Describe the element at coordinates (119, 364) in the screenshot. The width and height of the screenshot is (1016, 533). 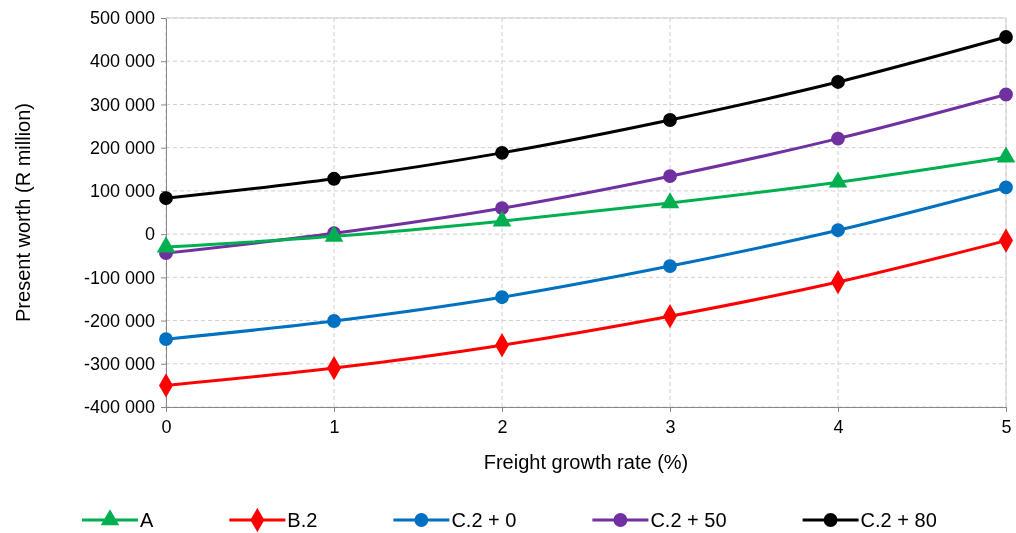
I see `y-tick-label: -300 000` at that location.